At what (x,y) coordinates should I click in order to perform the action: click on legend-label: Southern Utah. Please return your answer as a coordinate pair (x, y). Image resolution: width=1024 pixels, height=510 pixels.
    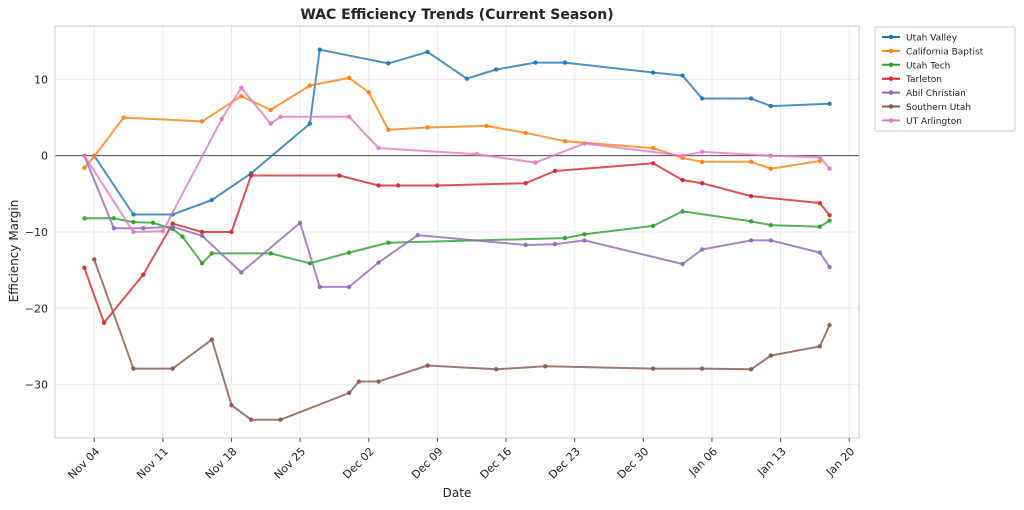
    Looking at the image, I should click on (938, 108).